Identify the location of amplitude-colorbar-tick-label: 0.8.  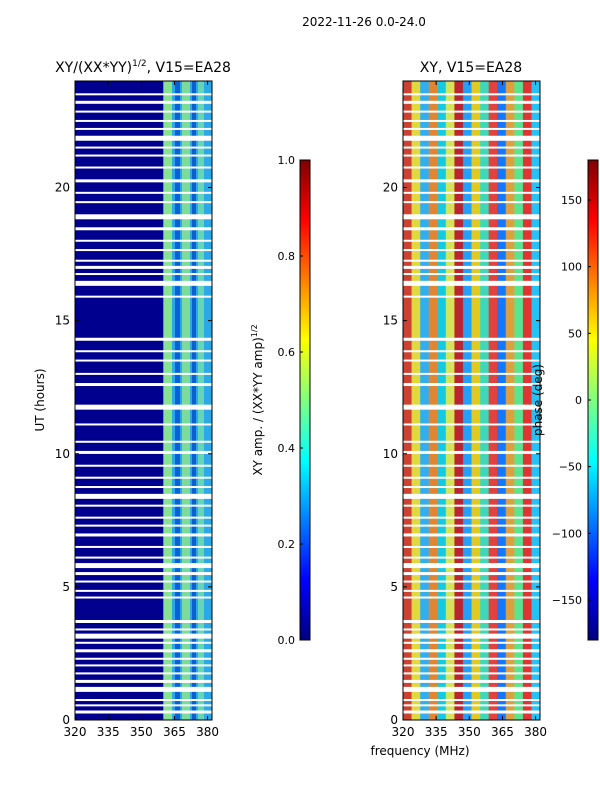
(287, 256).